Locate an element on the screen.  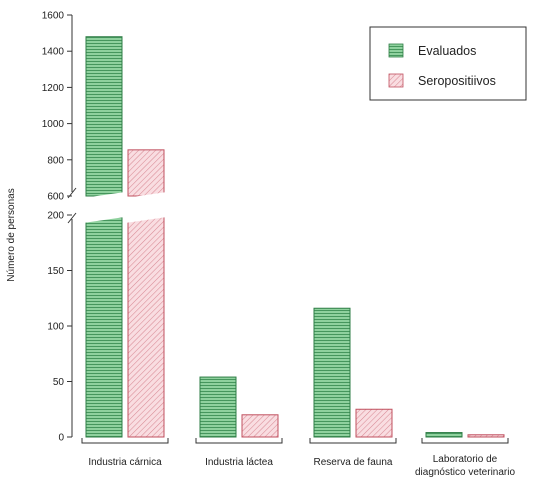
legend-swatch-evaluados is located at coordinates (396, 50).